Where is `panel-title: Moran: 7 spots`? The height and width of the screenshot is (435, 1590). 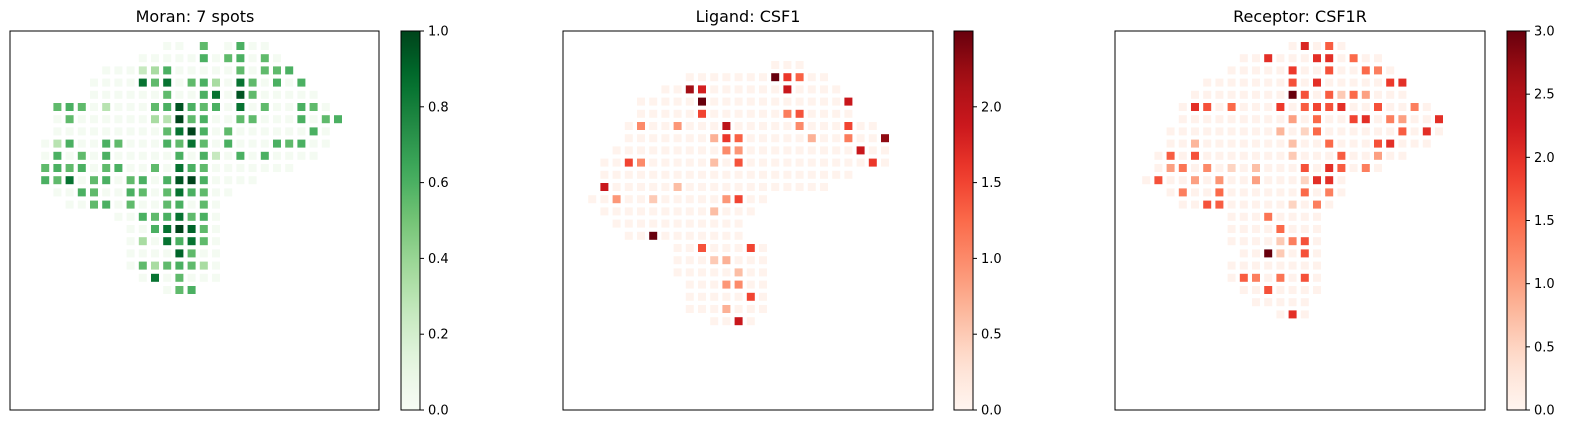 panel-title: Moran: 7 spots is located at coordinates (195, 16).